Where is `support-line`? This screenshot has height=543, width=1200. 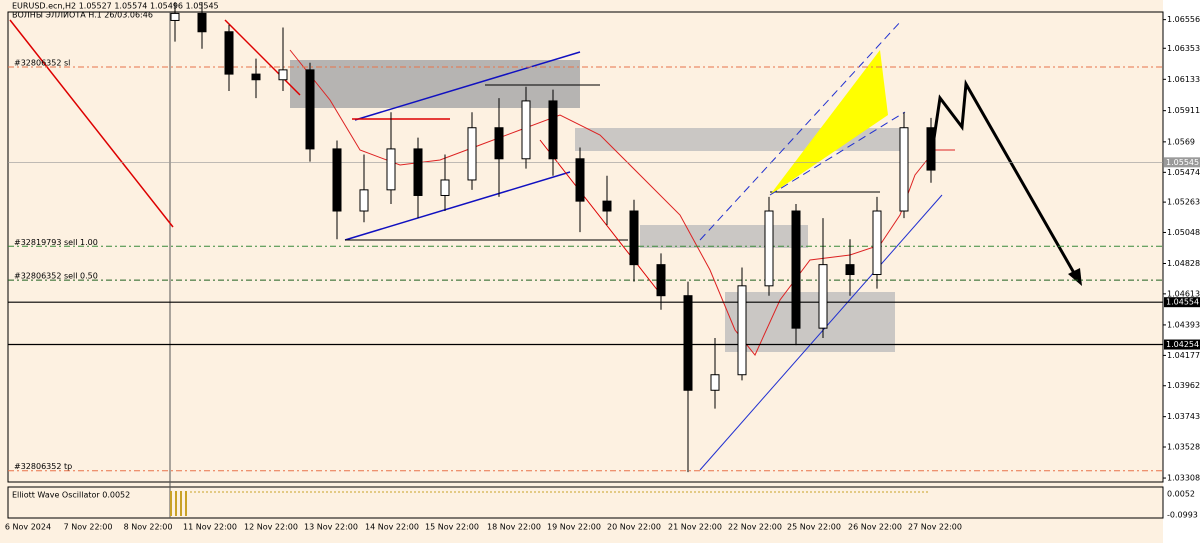 support-line is located at coordinates (821, 332).